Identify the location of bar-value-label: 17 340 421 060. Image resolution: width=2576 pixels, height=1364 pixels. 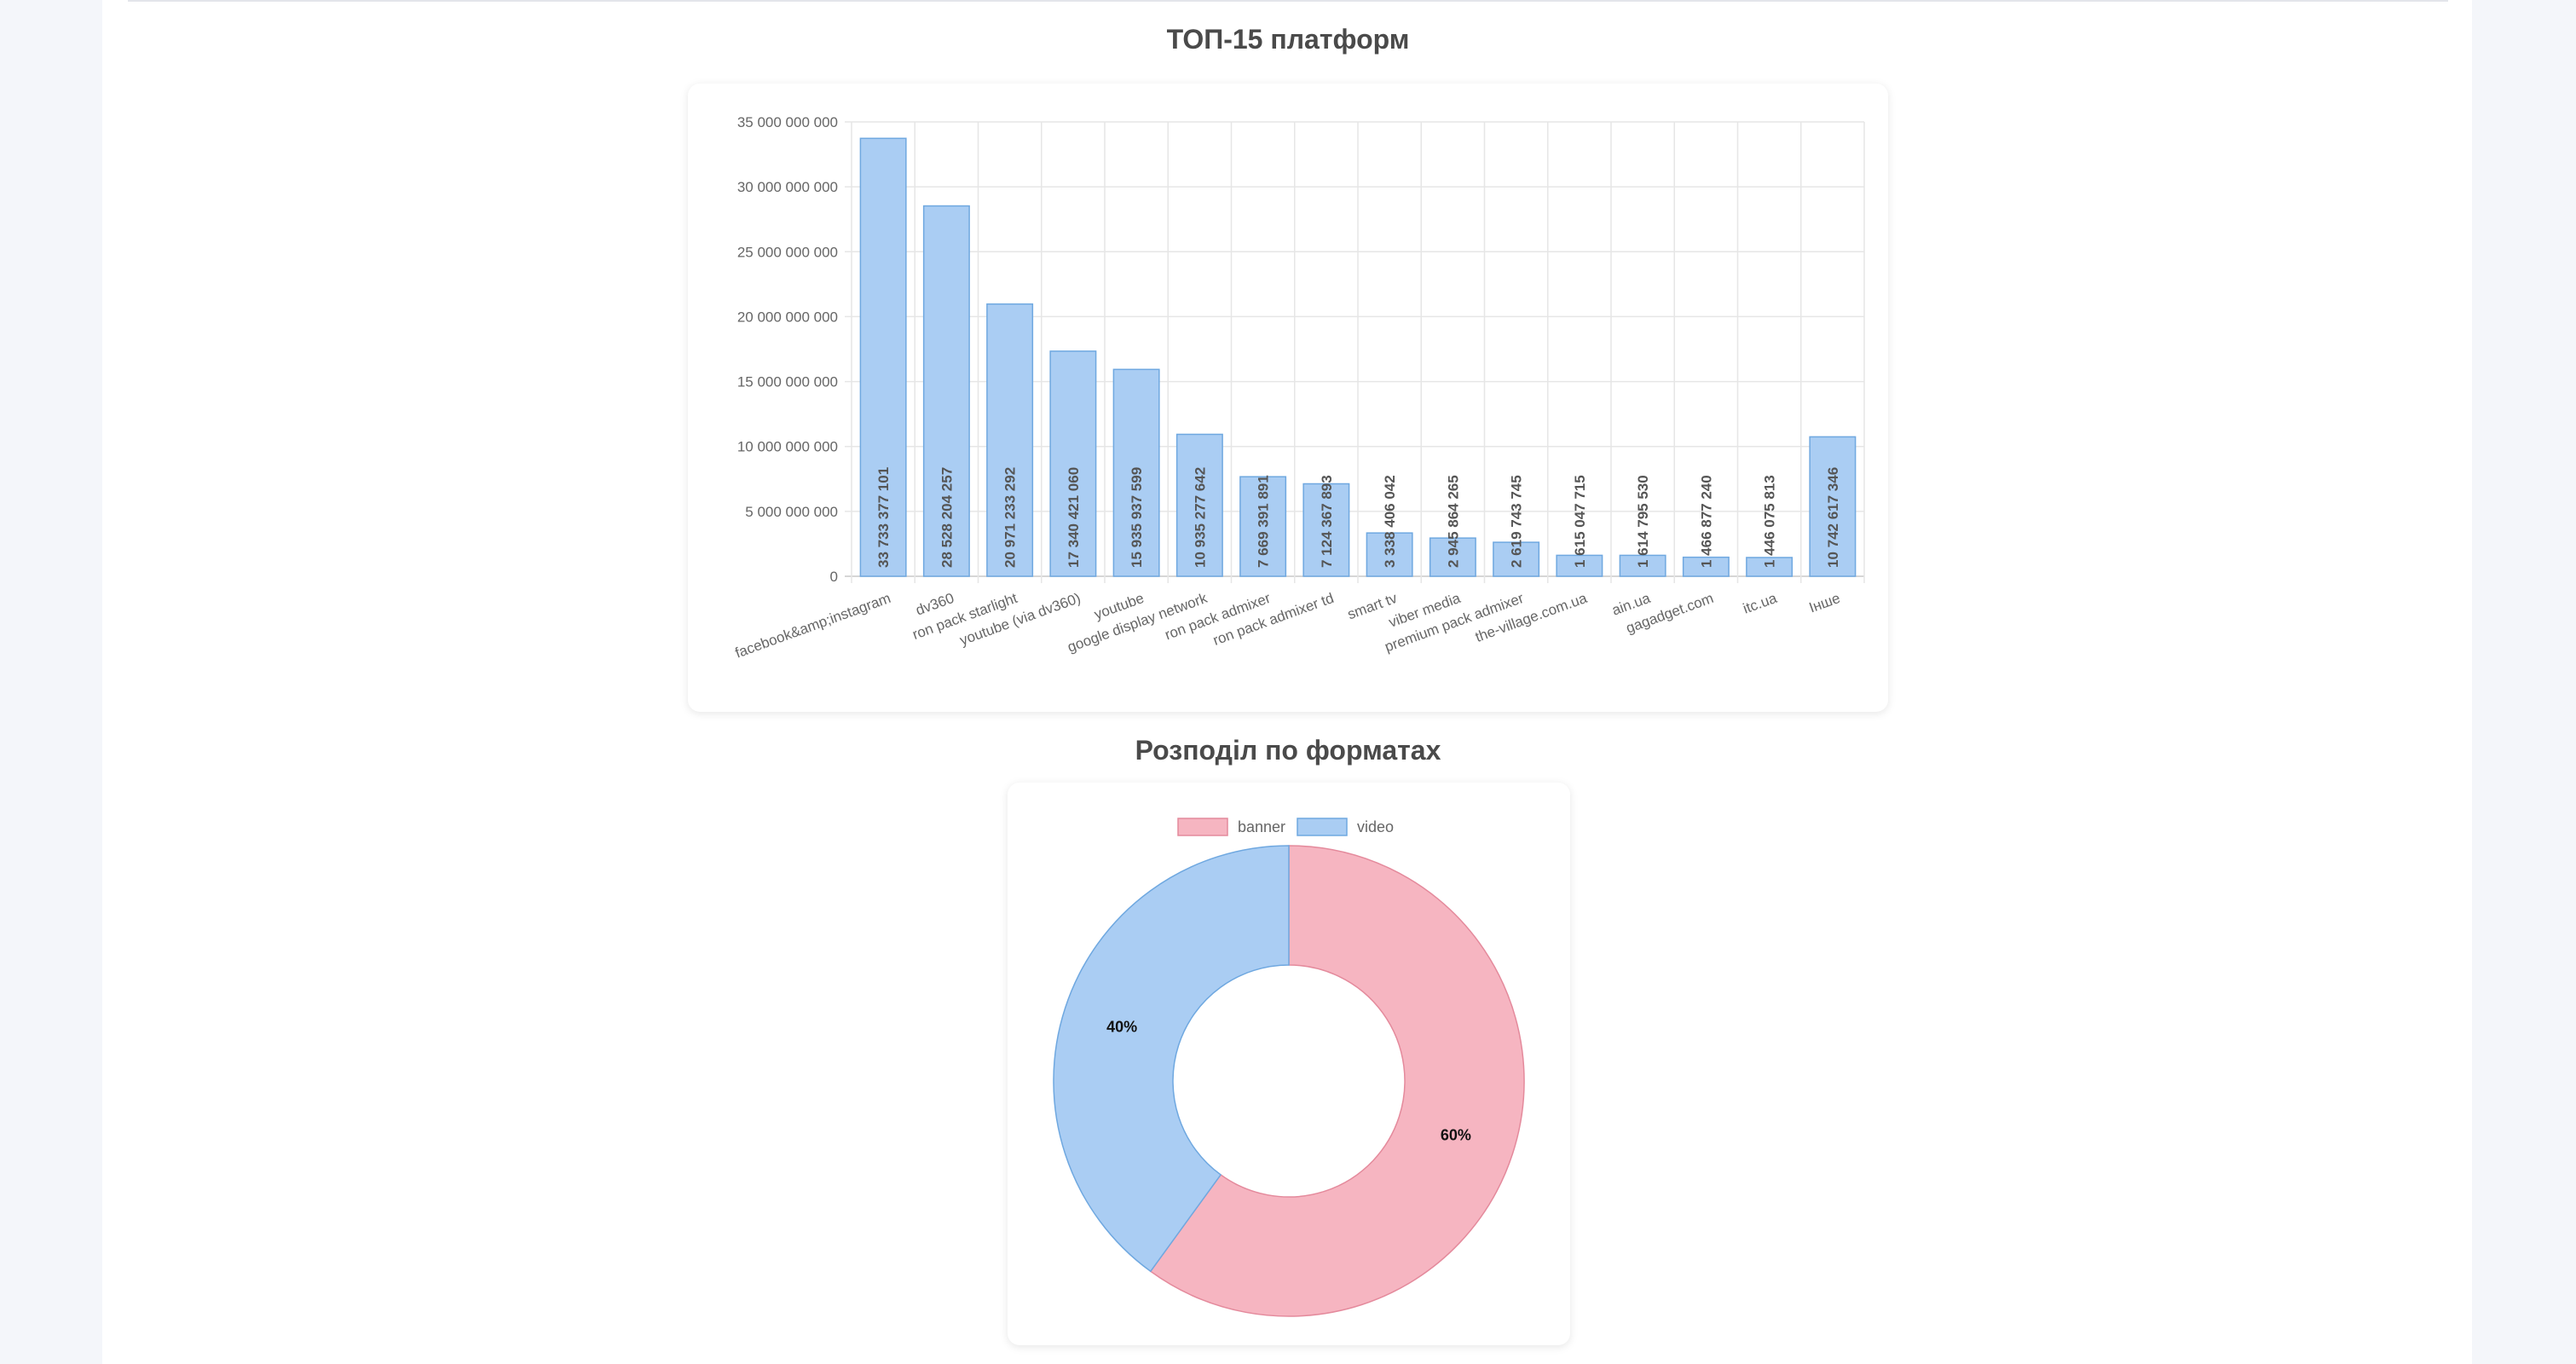
(1074, 518).